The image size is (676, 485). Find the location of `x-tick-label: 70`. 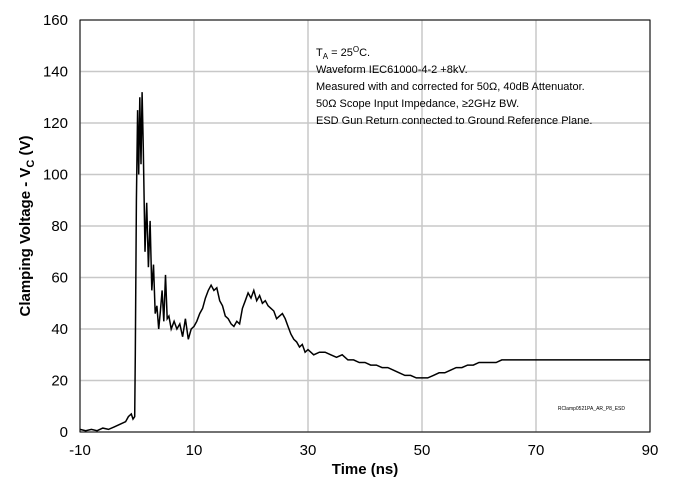

x-tick-label: 70 is located at coordinates (536, 450).